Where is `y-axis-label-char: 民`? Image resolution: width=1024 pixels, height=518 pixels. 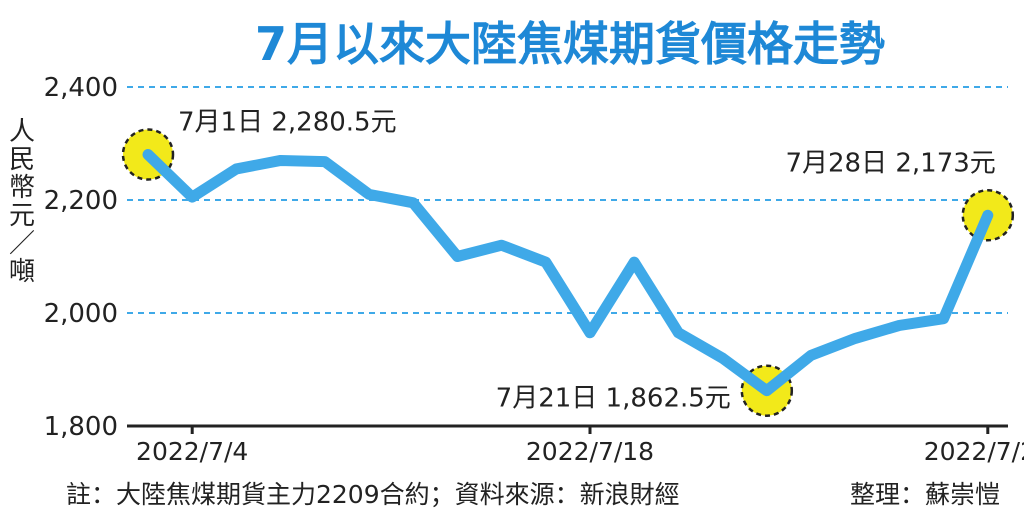 y-axis-label-char: 民 is located at coordinates (22, 160).